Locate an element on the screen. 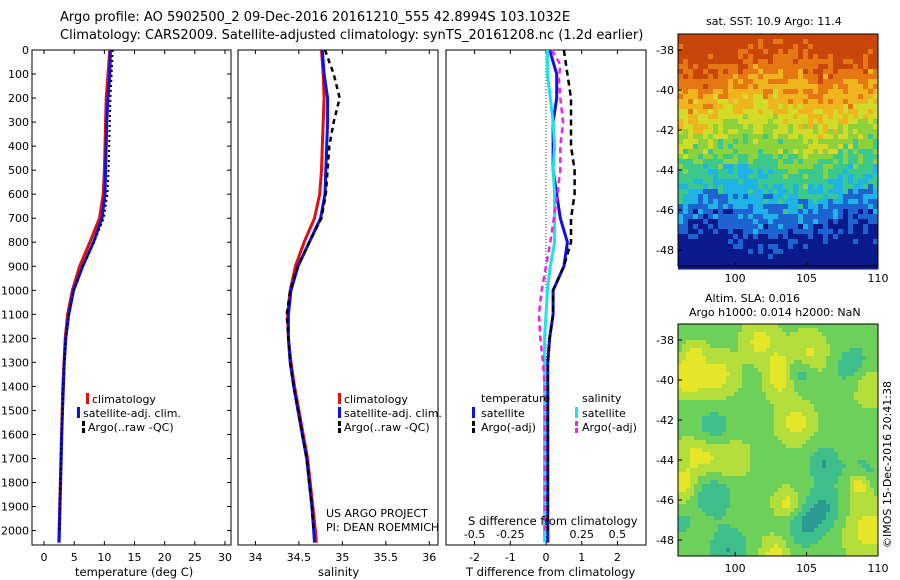 The width and height of the screenshot is (900, 580). series-line-climatology is located at coordinates (84, 296).